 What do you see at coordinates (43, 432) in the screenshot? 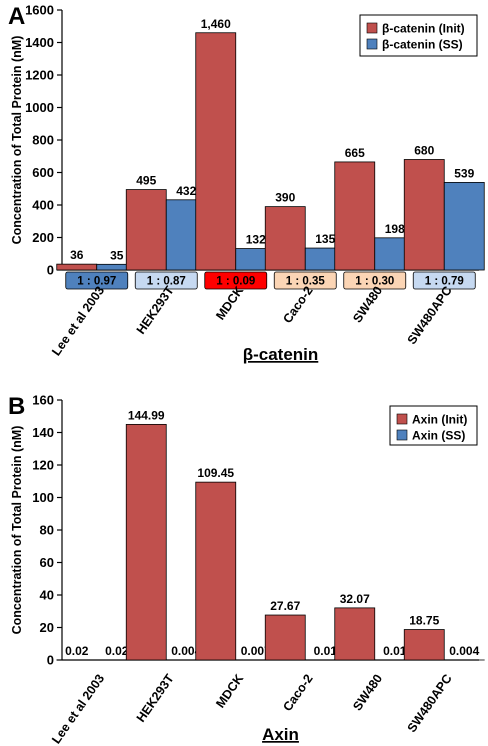
I see `y-tick-label: 140` at bounding box center [43, 432].